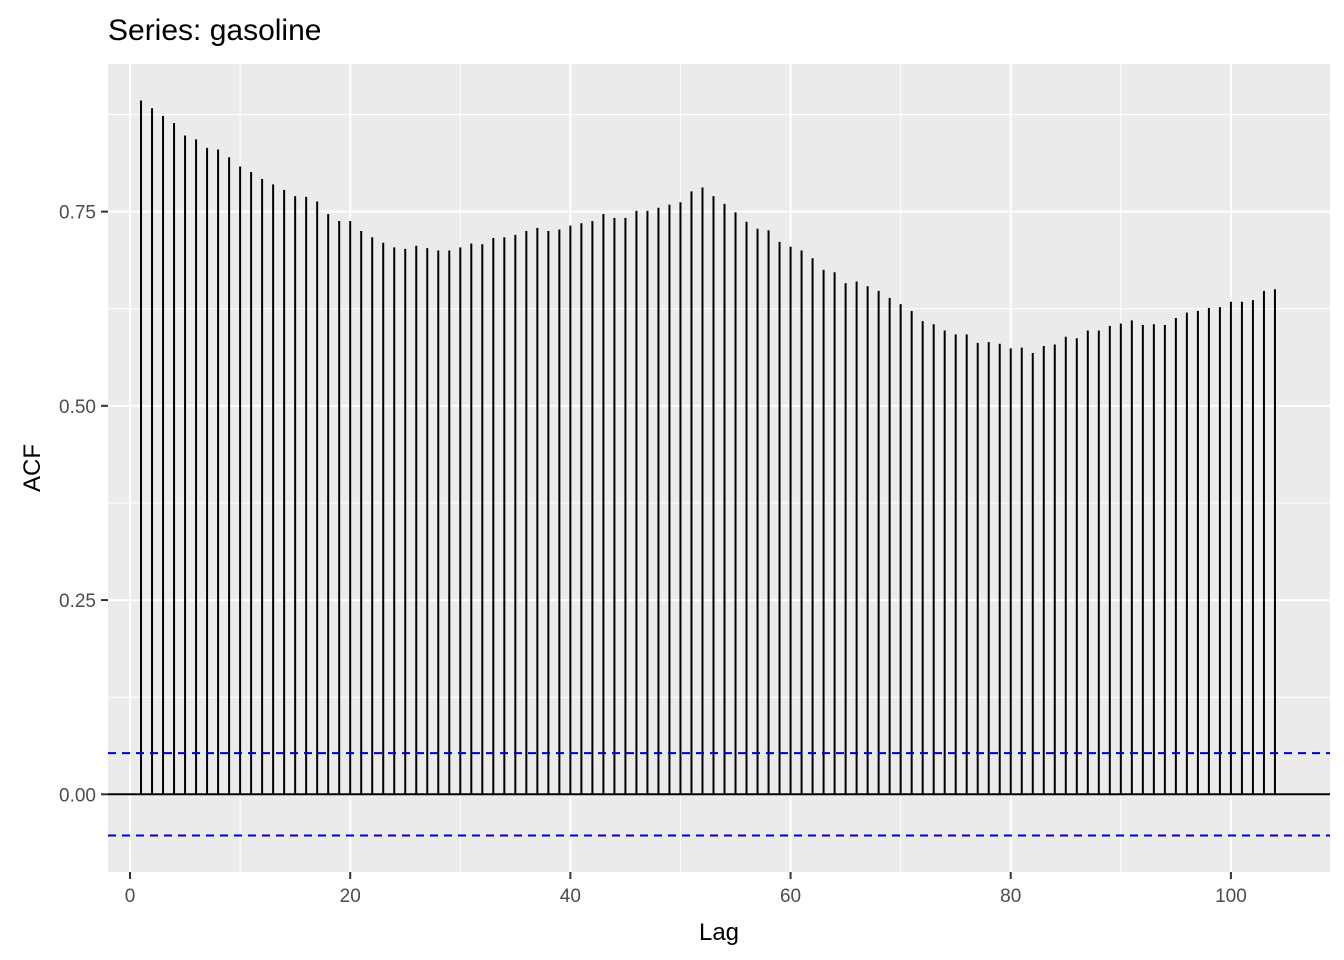 The image size is (1344, 960). I want to click on x-tick-label: 40, so click(570, 896).